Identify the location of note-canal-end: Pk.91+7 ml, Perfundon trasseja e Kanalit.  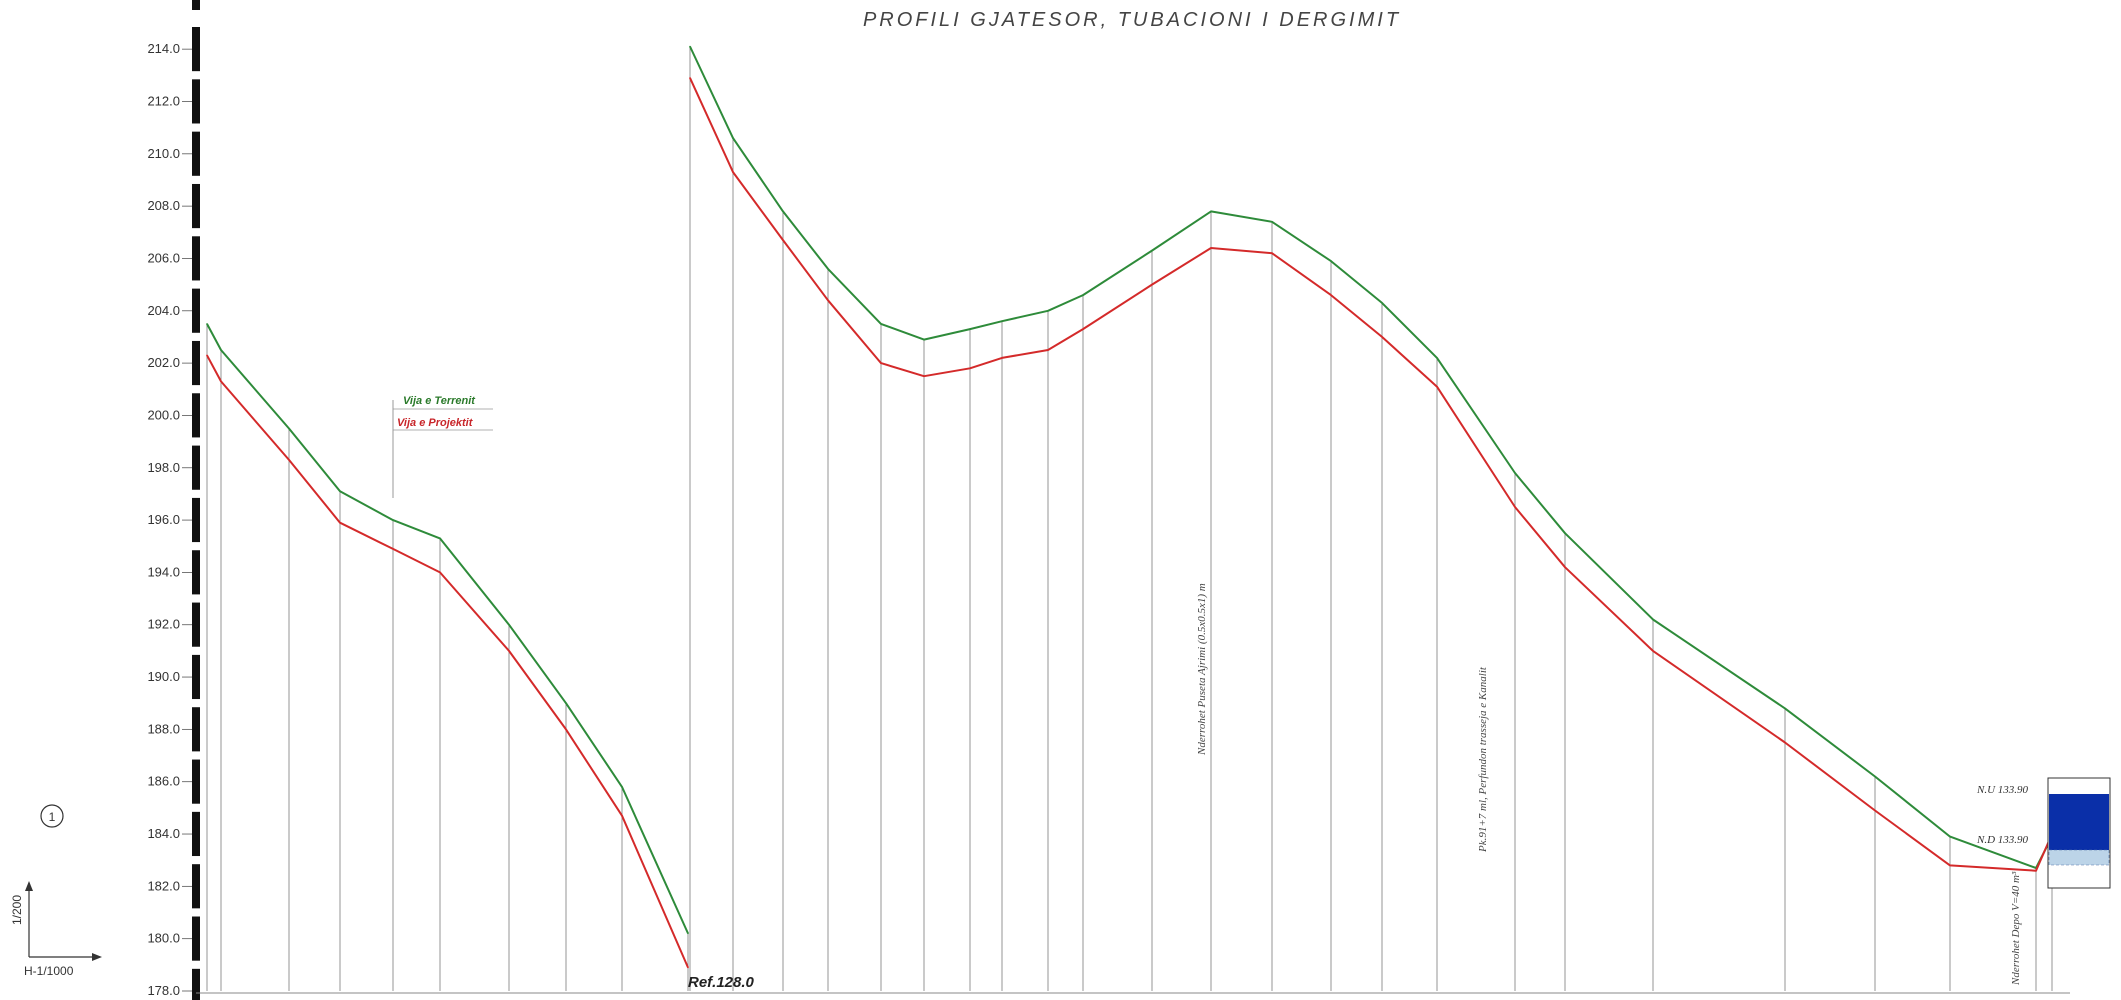
(1483, 759).